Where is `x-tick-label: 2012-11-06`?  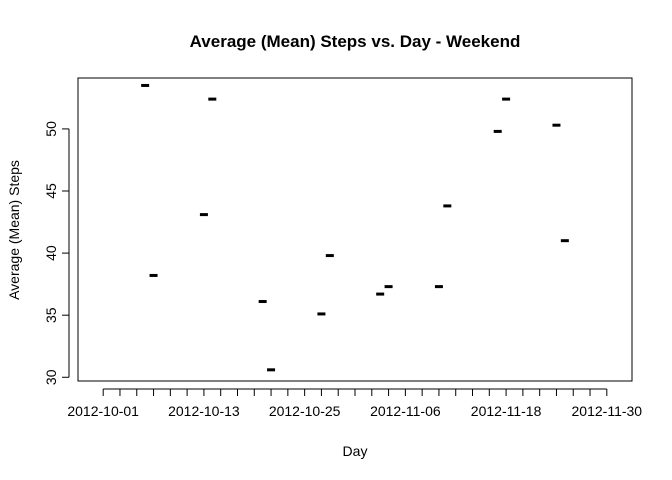
x-tick-label: 2012-11-06 is located at coordinates (405, 411).